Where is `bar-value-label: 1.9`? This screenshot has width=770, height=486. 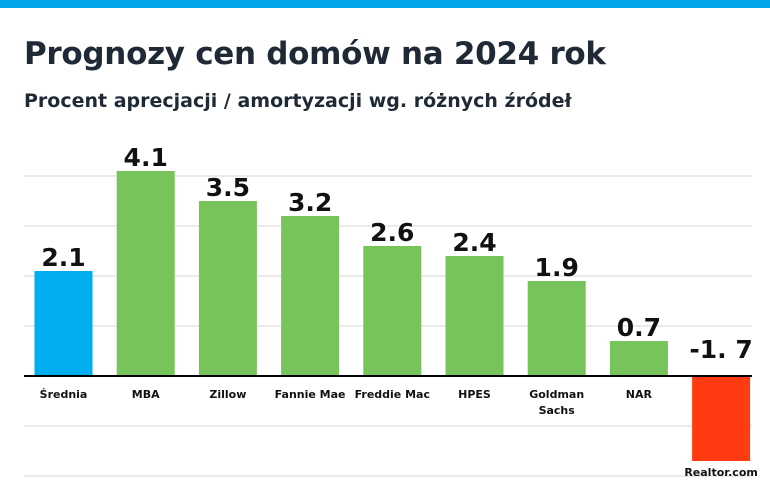 bar-value-label: 1.9 is located at coordinates (557, 267).